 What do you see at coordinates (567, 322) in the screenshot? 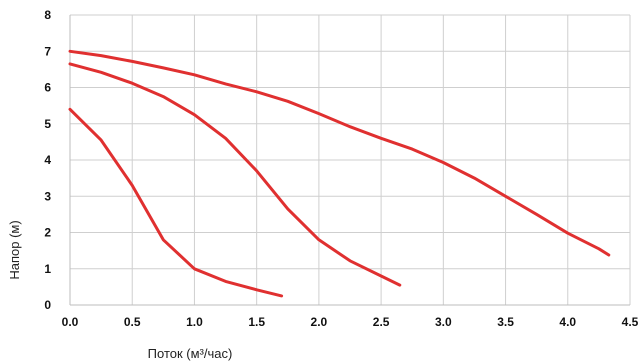
I see `x-tick-label: 4.0` at bounding box center [567, 322].